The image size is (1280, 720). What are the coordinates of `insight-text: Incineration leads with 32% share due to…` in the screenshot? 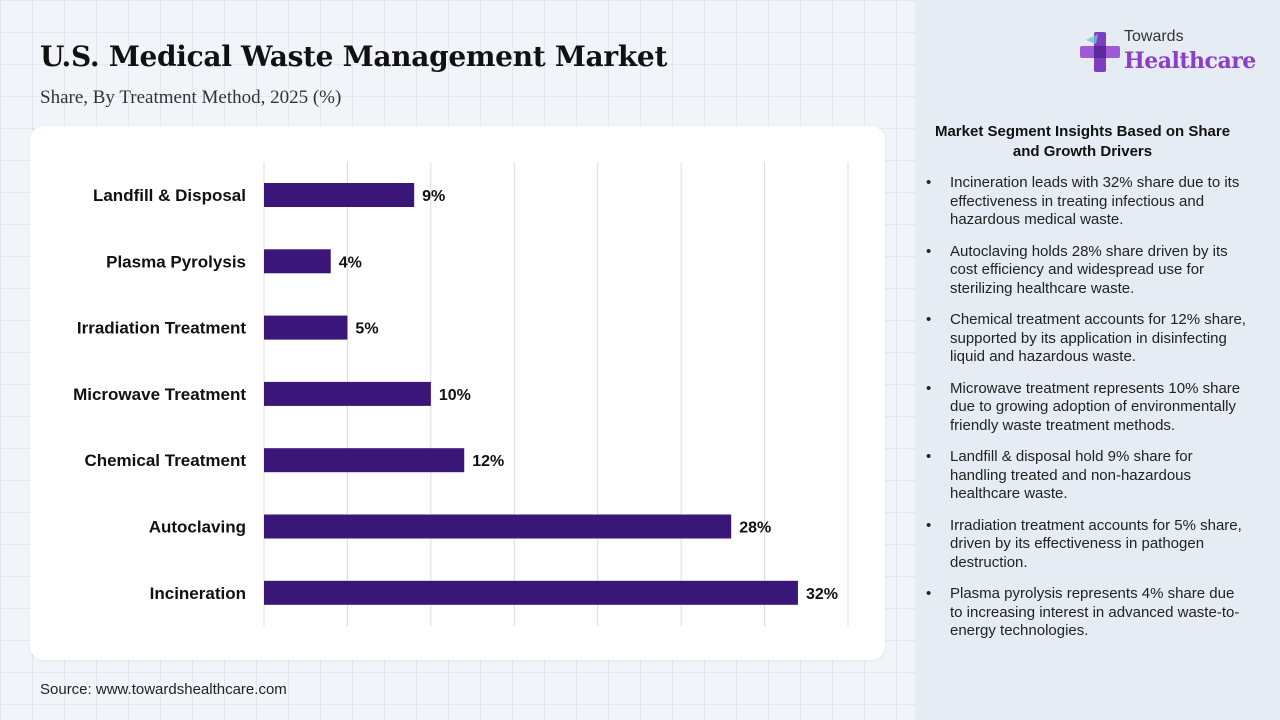 It's located at (1095, 201).